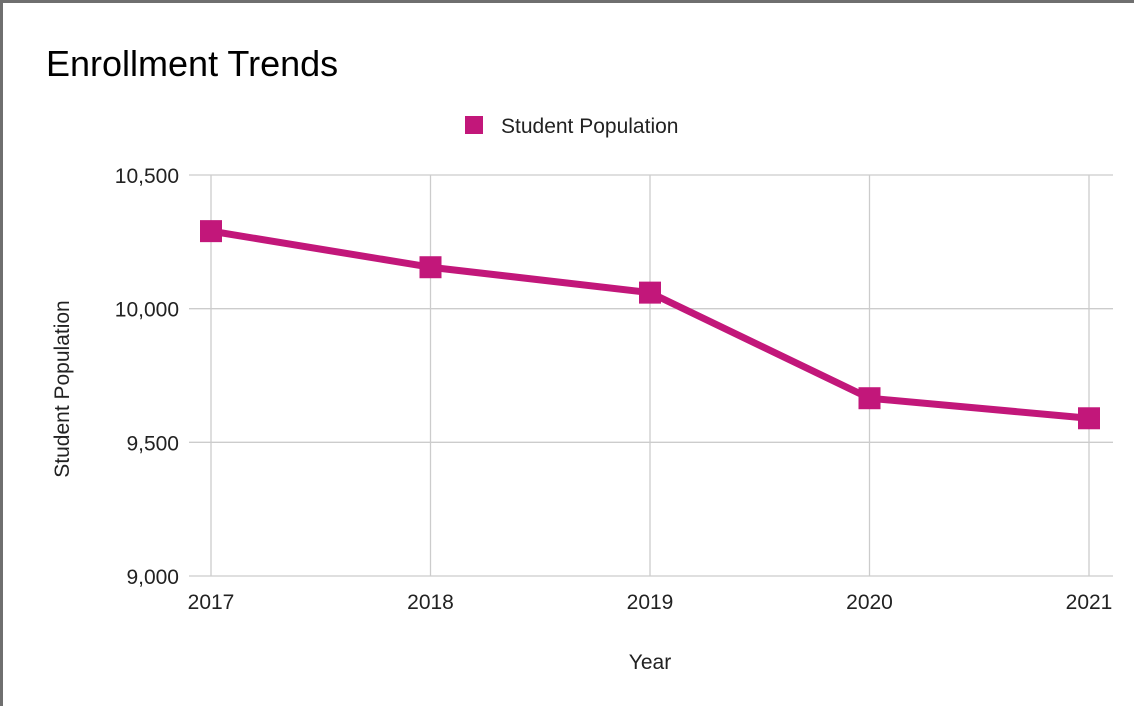  Describe the element at coordinates (147, 176) in the screenshot. I see `y-tick-label: 10,500` at that location.